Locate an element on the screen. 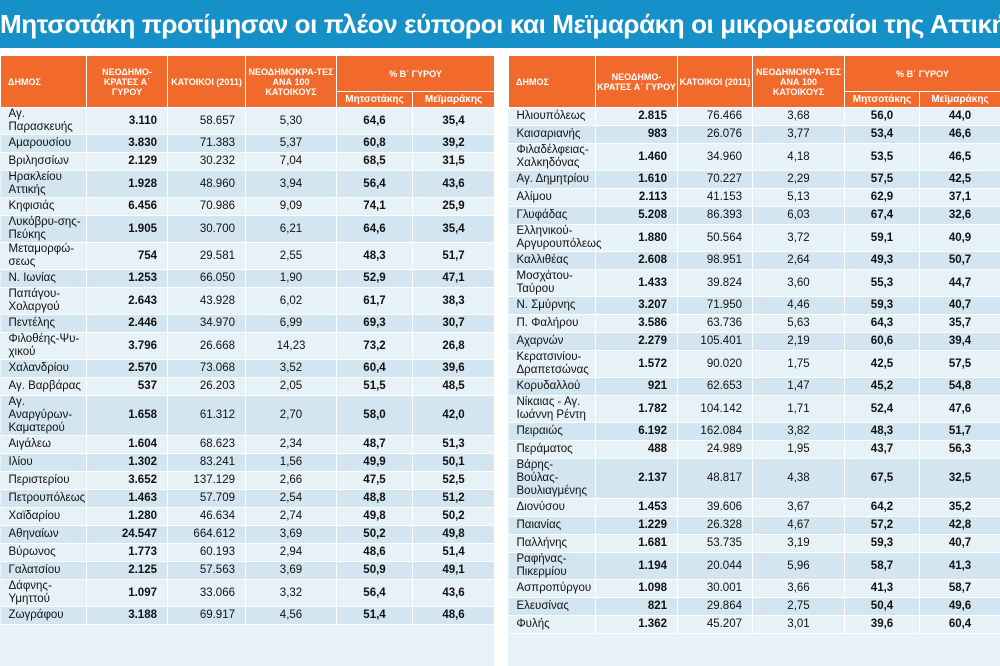 Image resolution: width=1000 pixels, height=666 pixels. mitsotakis-pct-cell: 48,7 is located at coordinates (374, 444).